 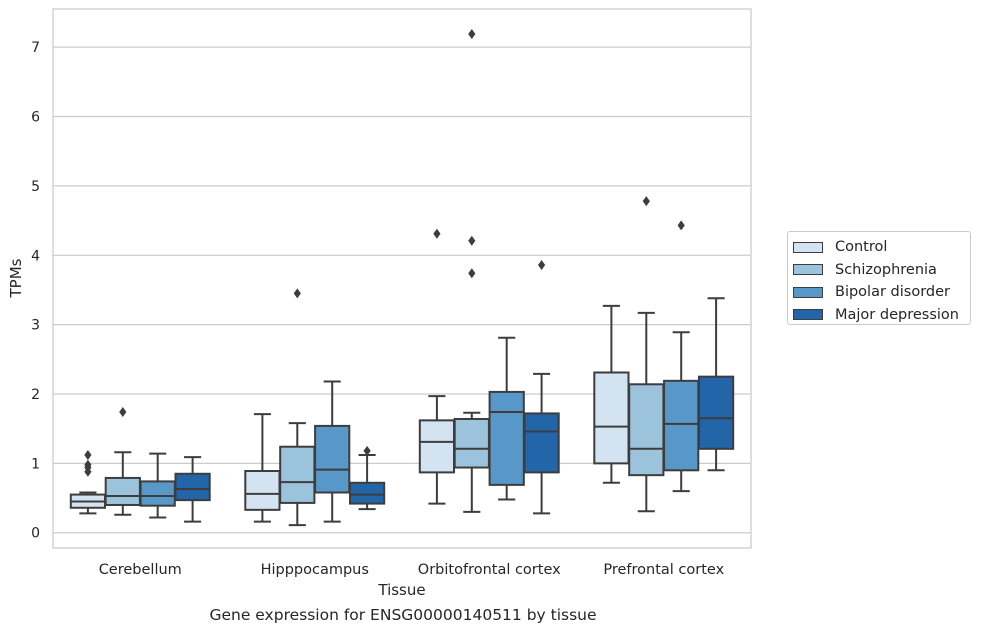 What do you see at coordinates (35, 464) in the screenshot?
I see `y-tick-label: 1` at bounding box center [35, 464].